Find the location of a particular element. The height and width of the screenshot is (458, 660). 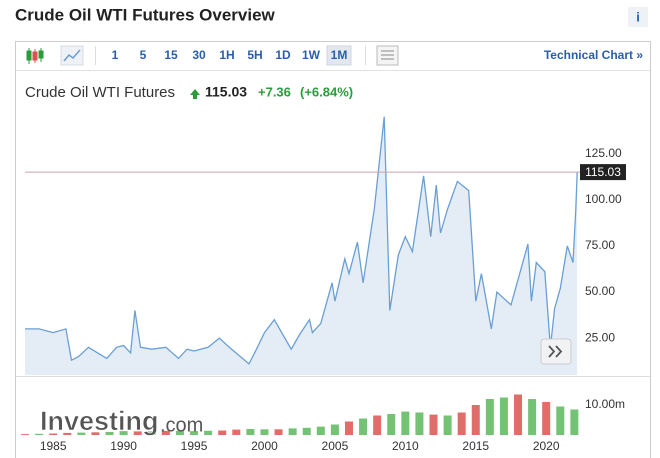

up-arrow is located at coordinates (195, 94).